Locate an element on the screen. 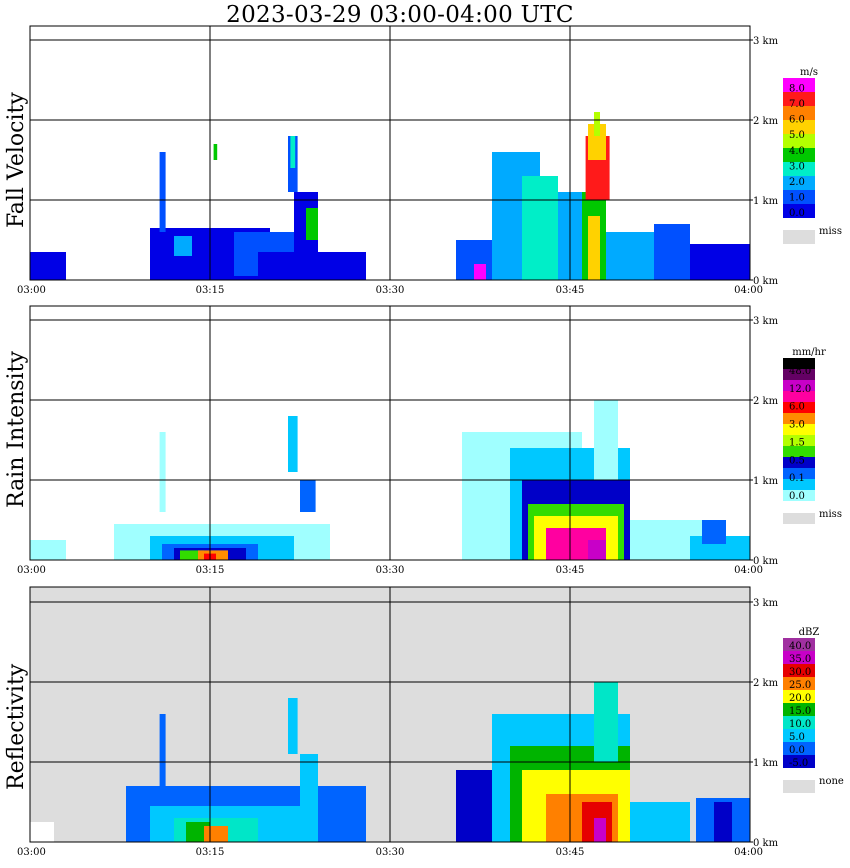  x-tick-label: 03:00 is located at coordinates (31, 852).